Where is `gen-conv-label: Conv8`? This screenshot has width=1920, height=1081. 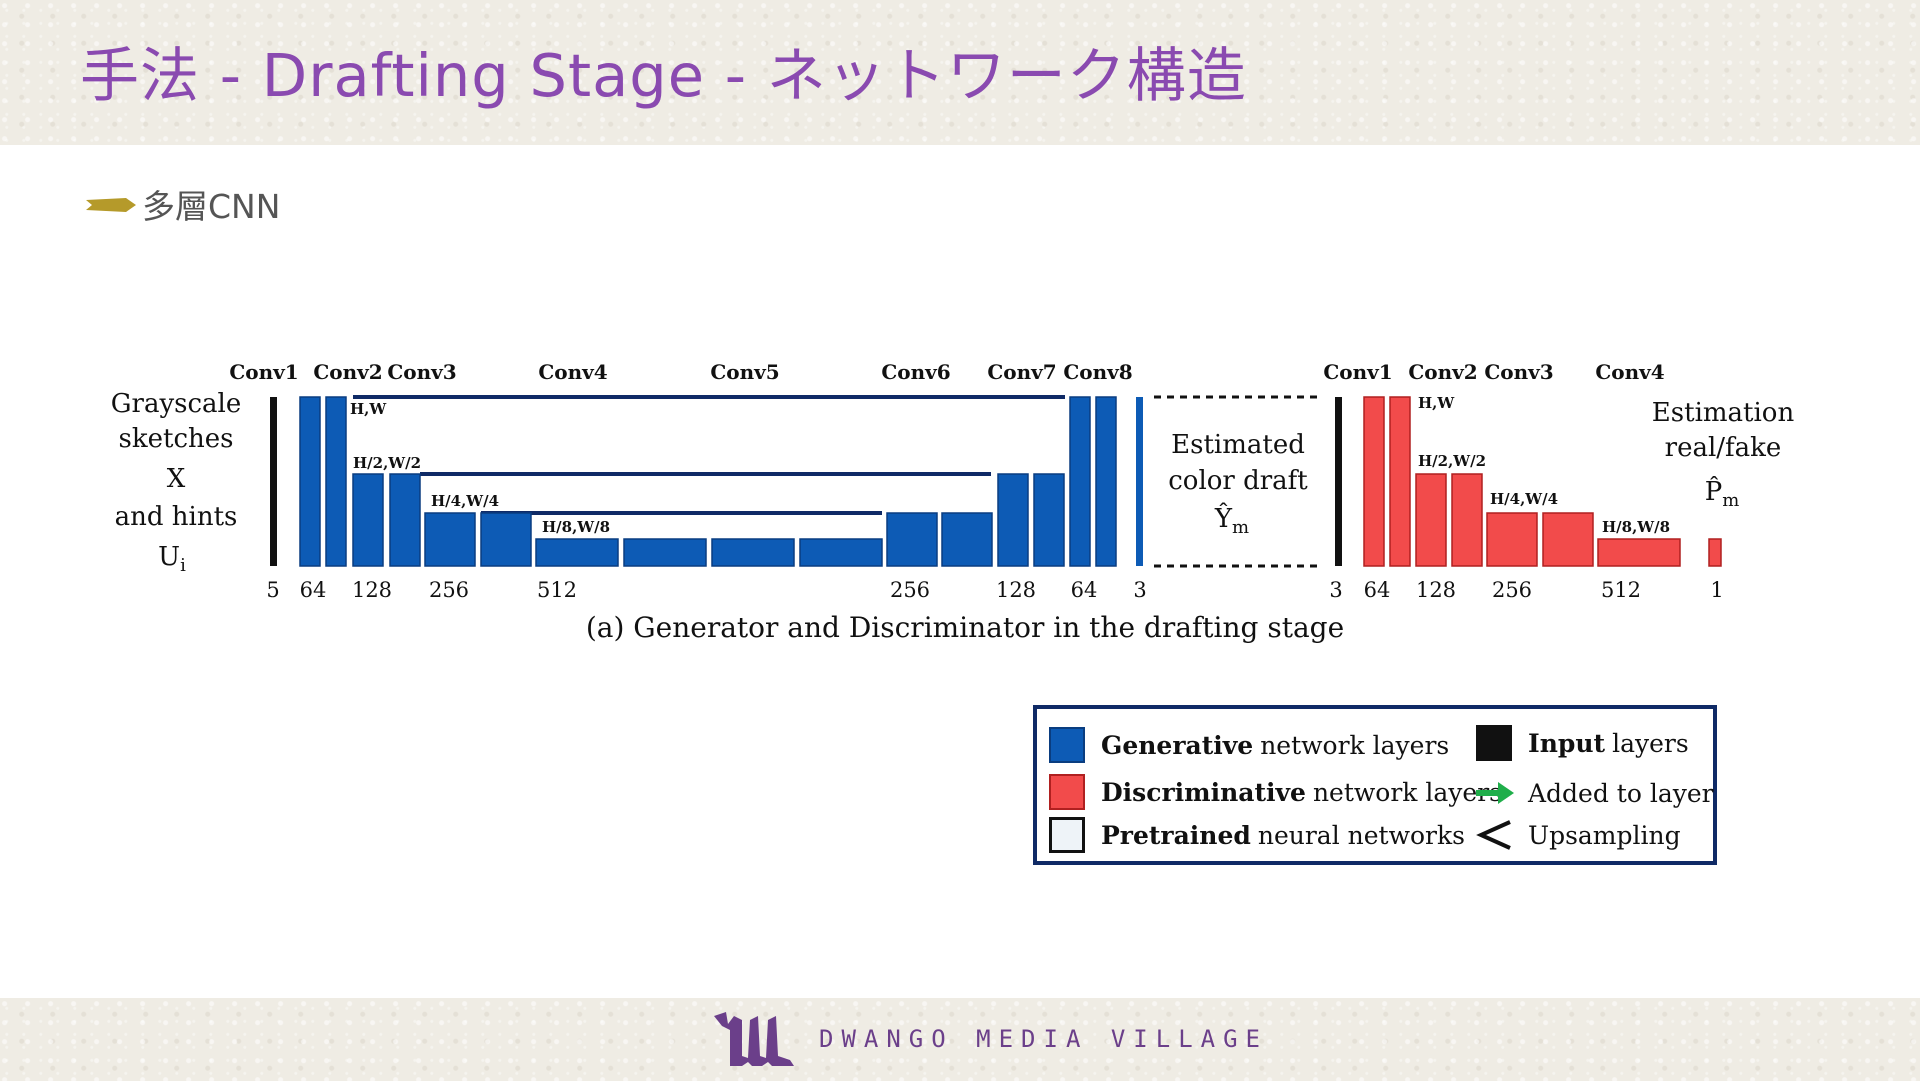 gen-conv-label: Conv8 is located at coordinates (1097, 372).